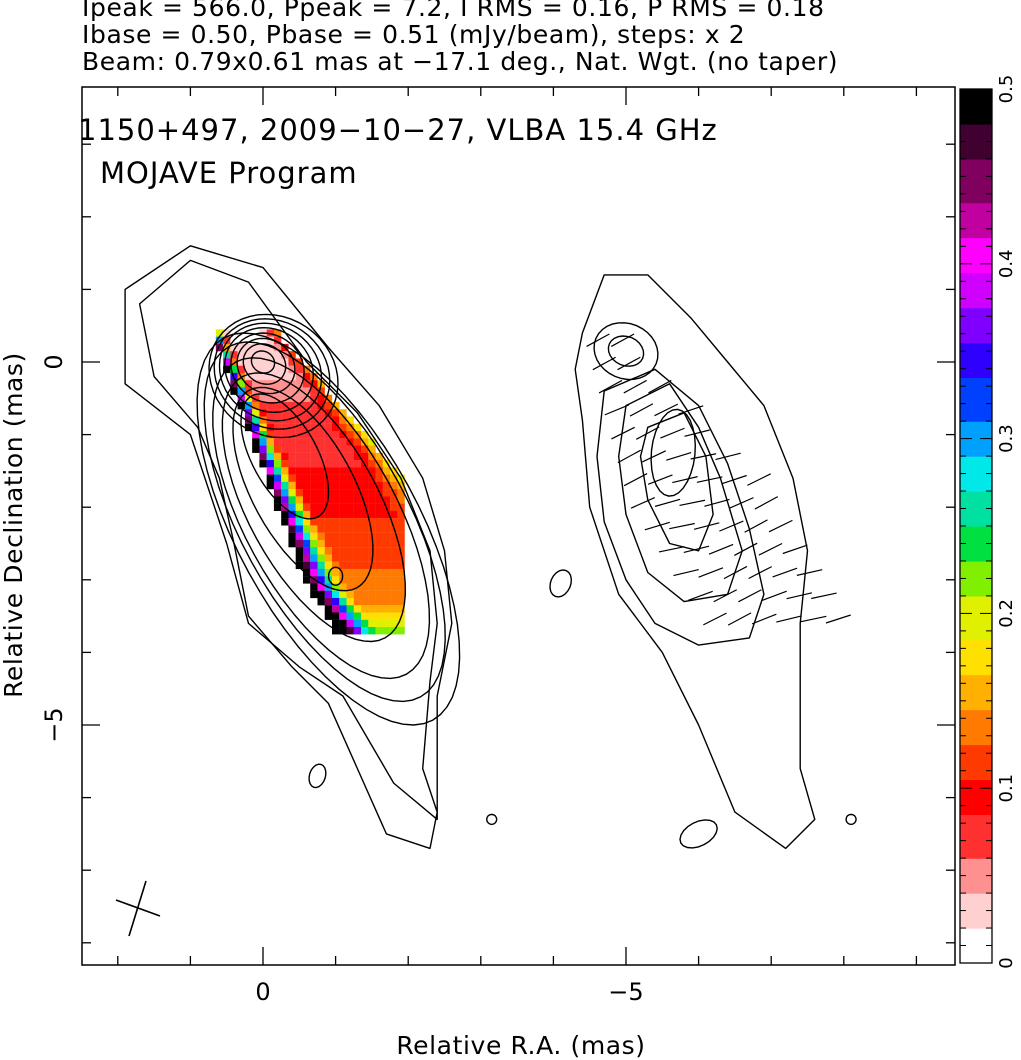 The height and width of the screenshot is (1060, 1021). I want to click on contour-island, so click(851, 819).